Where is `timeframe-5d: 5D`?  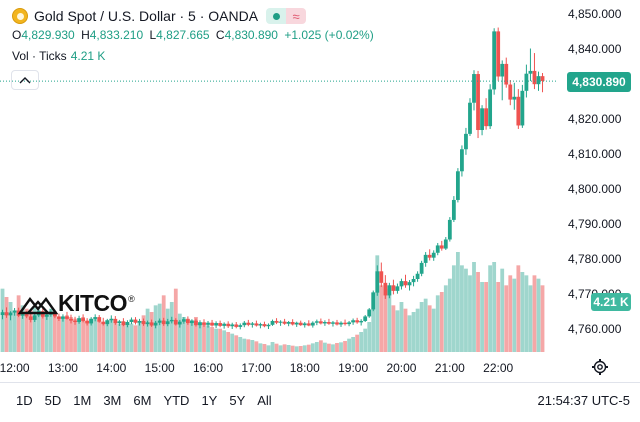
timeframe-5d: 5D is located at coordinates (53, 400).